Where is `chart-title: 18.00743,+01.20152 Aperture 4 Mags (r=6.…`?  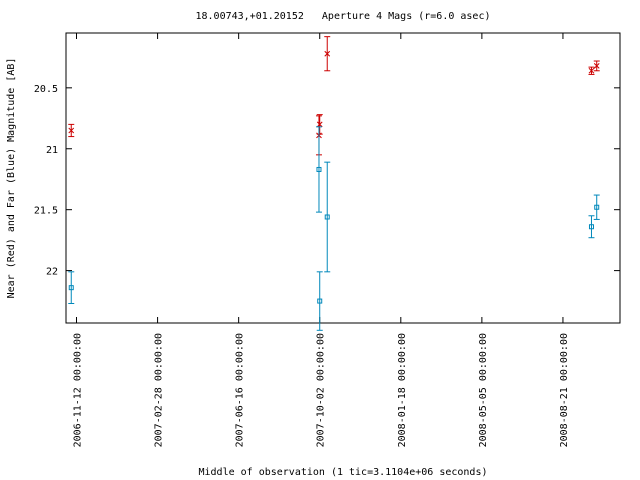 chart-title: 18.00743,+01.20152 Aperture 4 Mags (r=6.… is located at coordinates (342, 16).